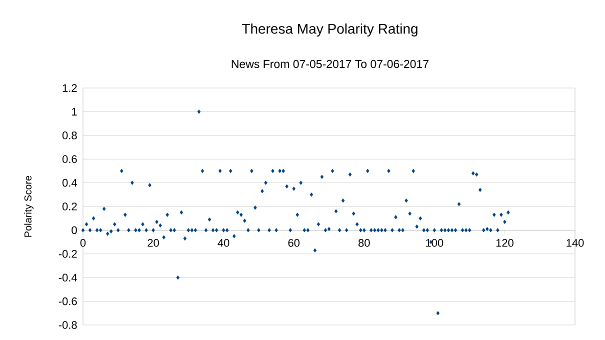 The image size is (605, 340). What do you see at coordinates (83, 243) in the screenshot?
I see `x-tick-label: 0` at bounding box center [83, 243].